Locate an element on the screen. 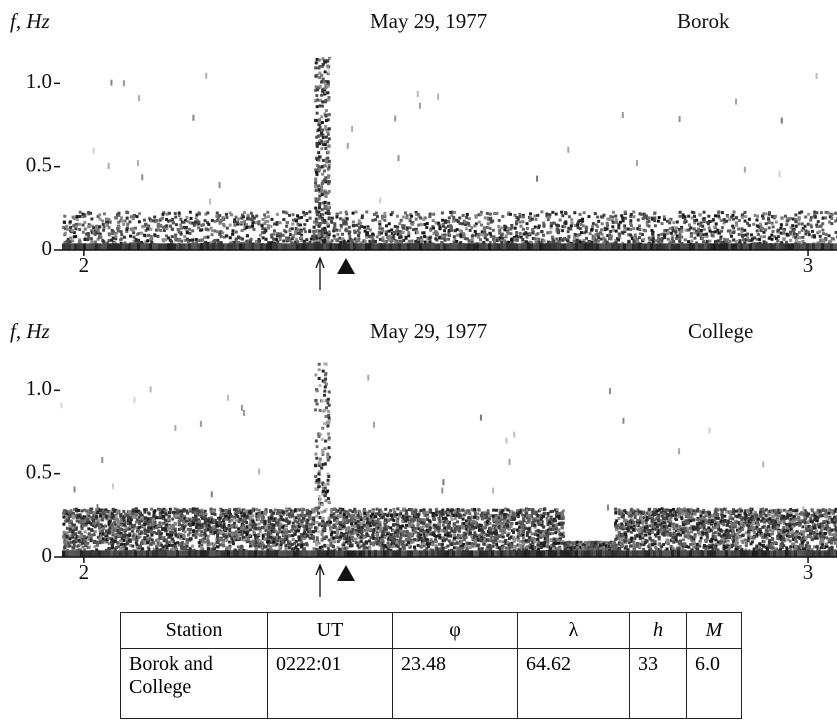  station-name: College is located at coordinates (720, 331).